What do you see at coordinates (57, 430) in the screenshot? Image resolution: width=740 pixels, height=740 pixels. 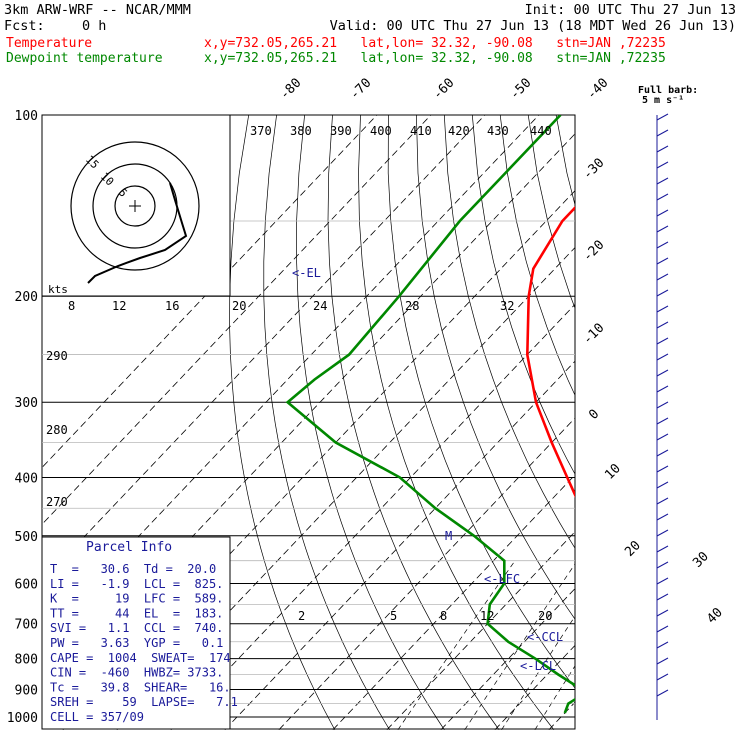 I see `theta-label-280: 280` at bounding box center [57, 430].